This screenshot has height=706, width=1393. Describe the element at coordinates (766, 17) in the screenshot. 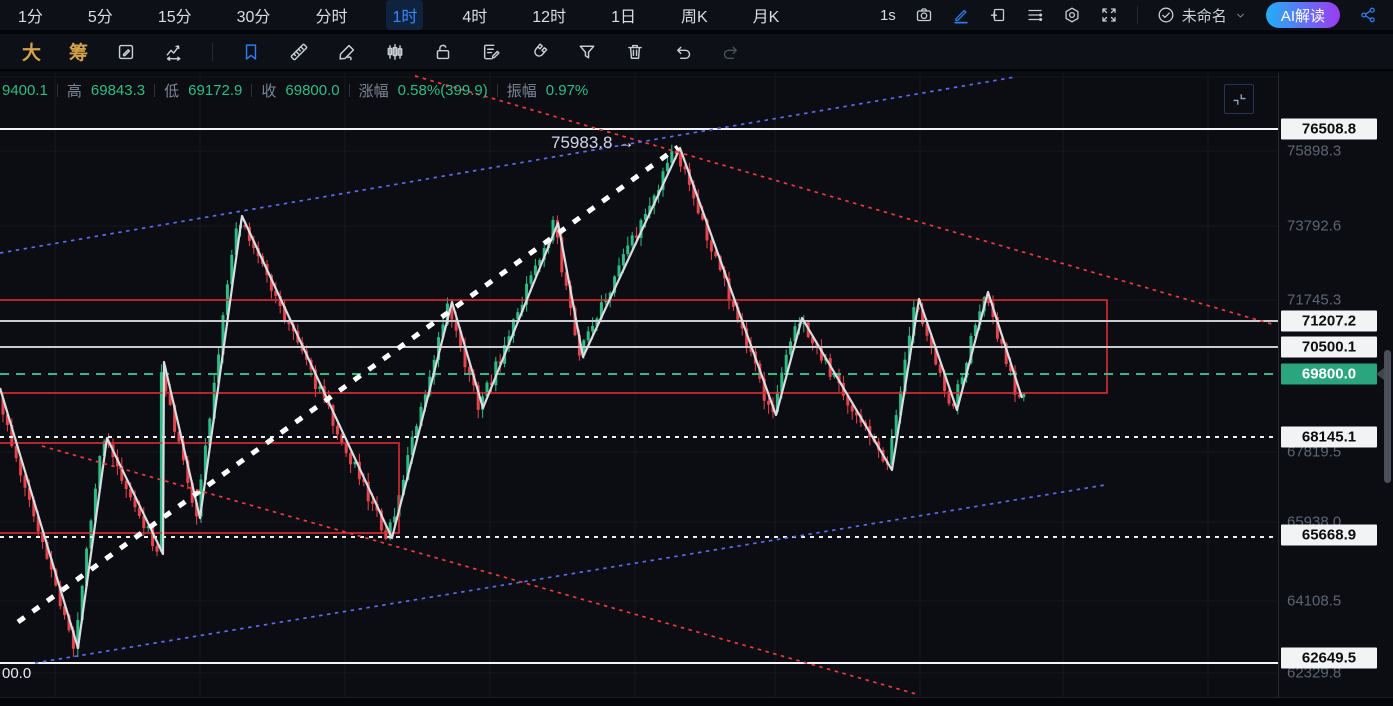

I see `timeframe-月K: 月K` at that location.